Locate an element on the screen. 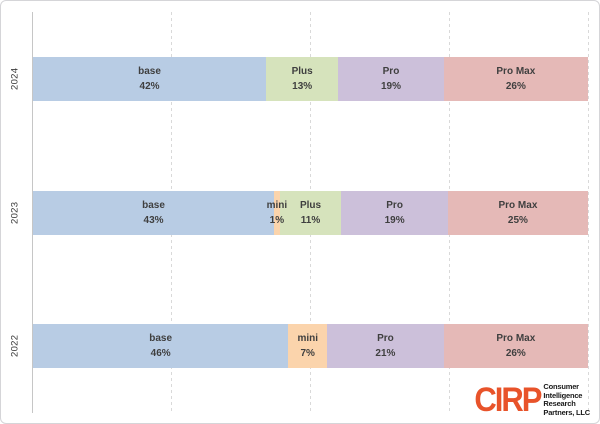 The width and height of the screenshot is (600, 424). segment-pro-max-2023: Pro Max 25% is located at coordinates (518, 212).